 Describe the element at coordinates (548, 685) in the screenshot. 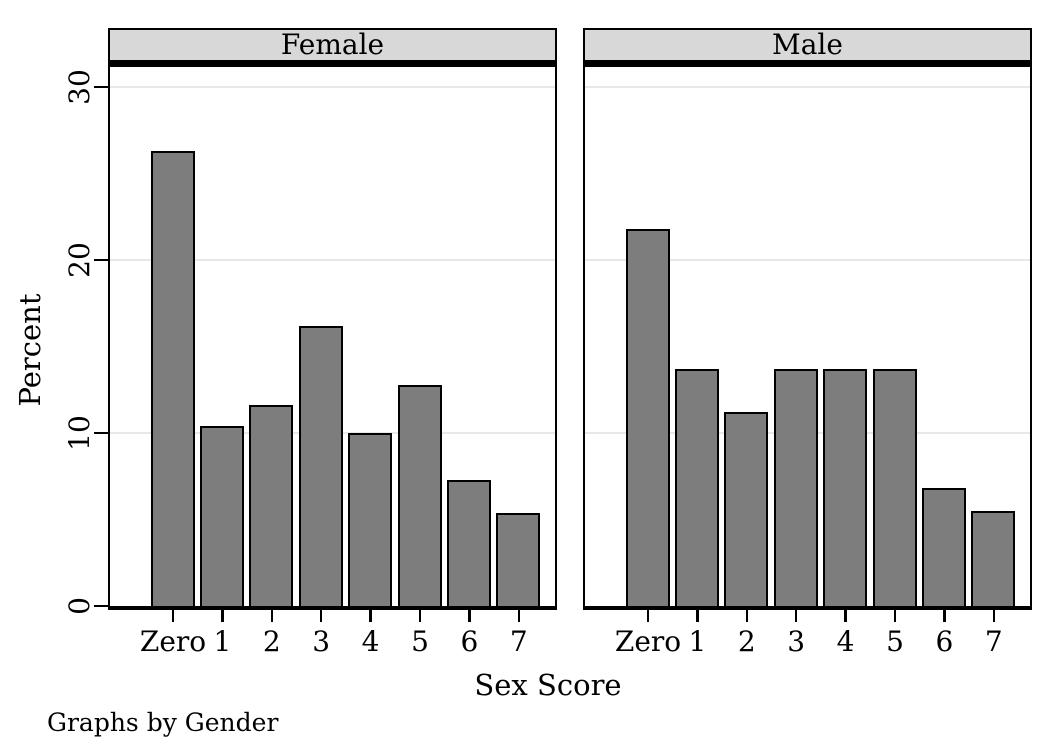

I see `x-axis-title: Sex Score` at that location.